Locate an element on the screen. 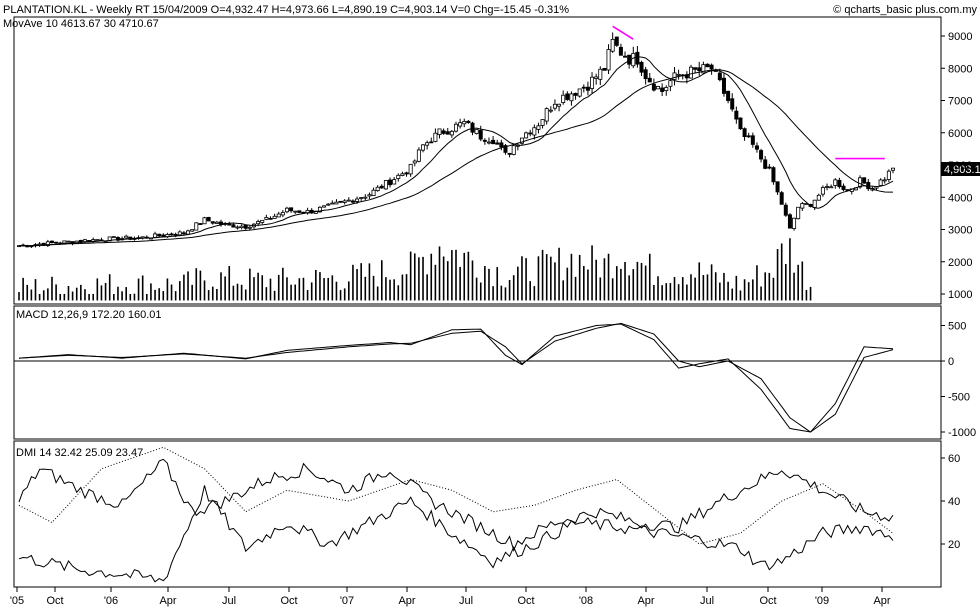 This screenshot has height=610, width=980. price-y-tick-label: 6000 is located at coordinates (960, 134).